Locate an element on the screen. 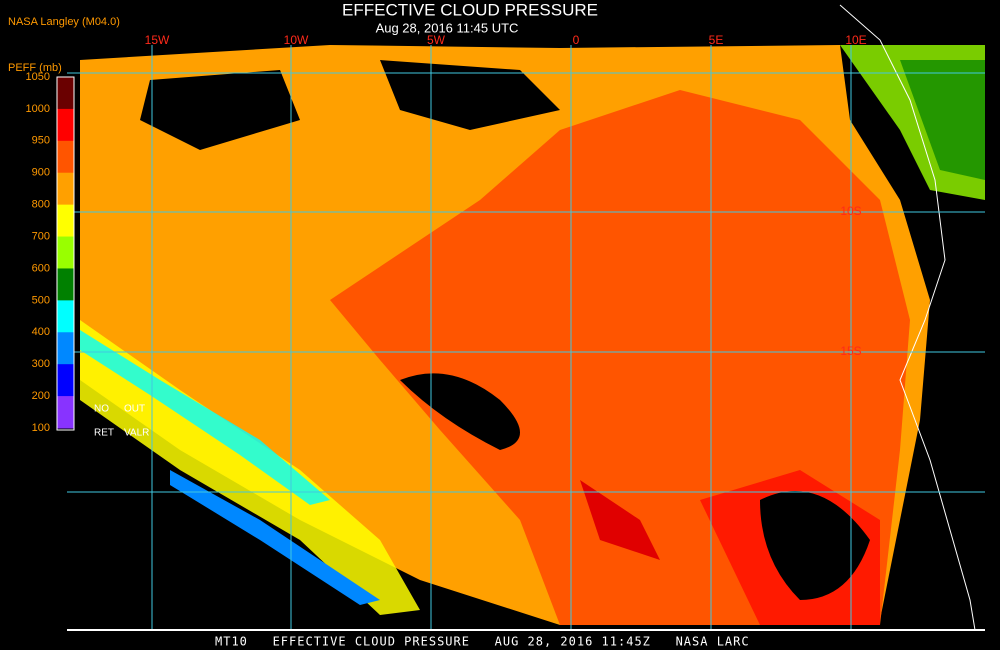 The height and width of the screenshot is (650, 1000). longitude-label: 10E is located at coordinates (855, 40).